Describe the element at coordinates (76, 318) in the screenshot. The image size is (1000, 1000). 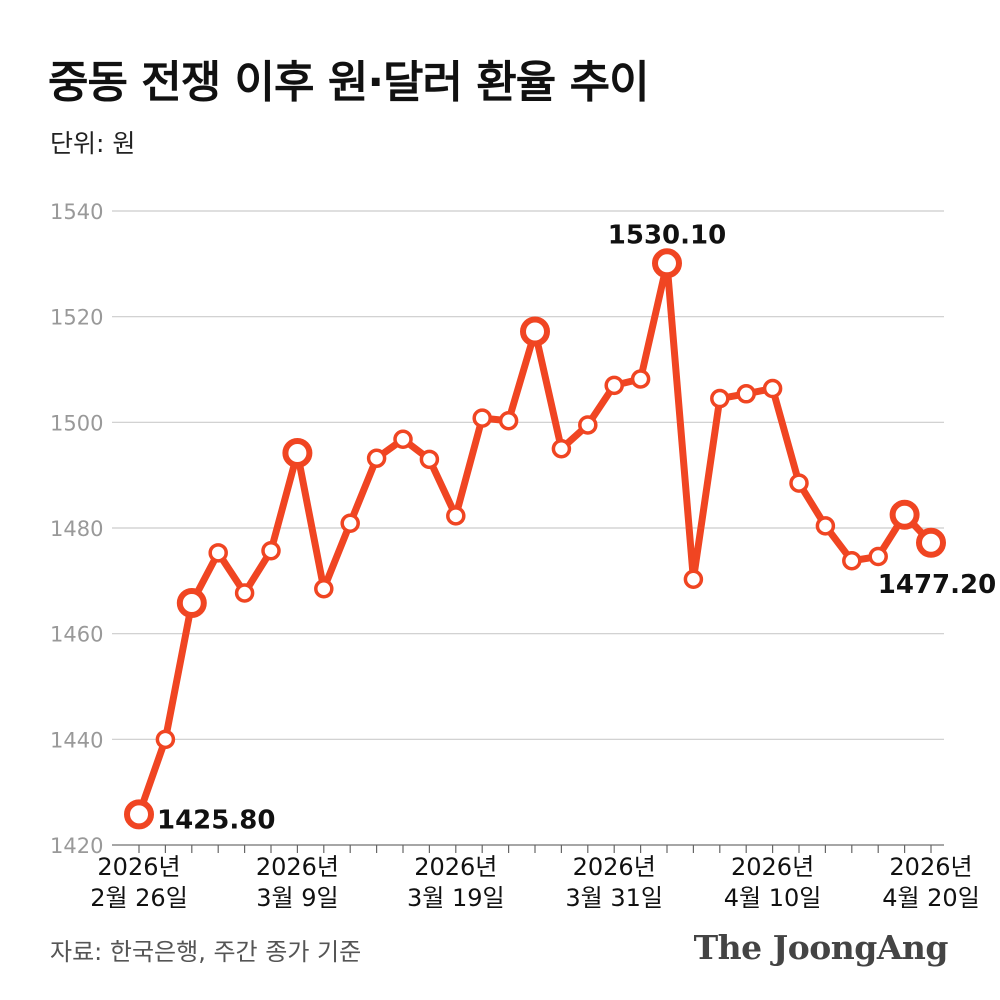
I see `y-tick-label: 1520` at that location.